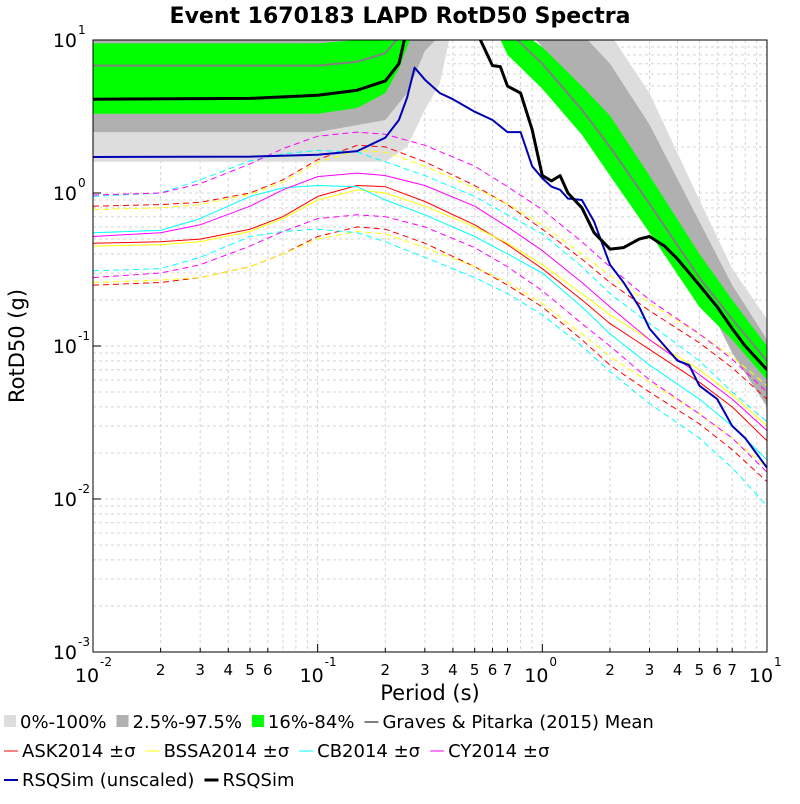  I want to click on legend-entry: BSSA2014 ±σ, so click(217, 751).